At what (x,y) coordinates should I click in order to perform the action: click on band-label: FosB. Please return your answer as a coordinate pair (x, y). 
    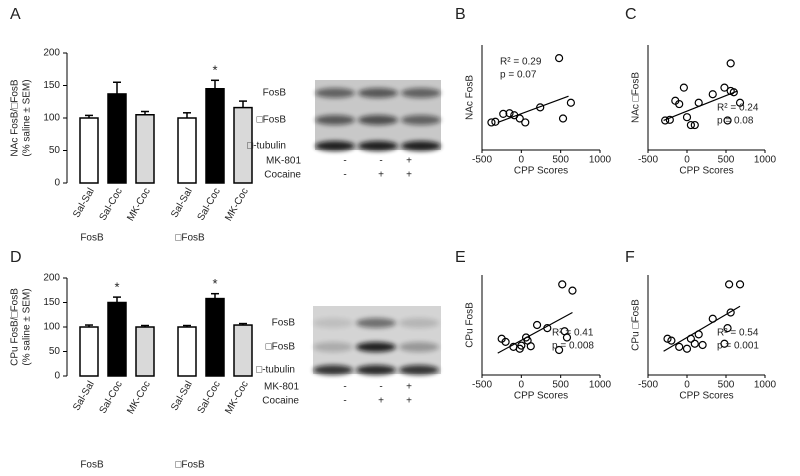
    Looking at the image, I should click on (275, 93).